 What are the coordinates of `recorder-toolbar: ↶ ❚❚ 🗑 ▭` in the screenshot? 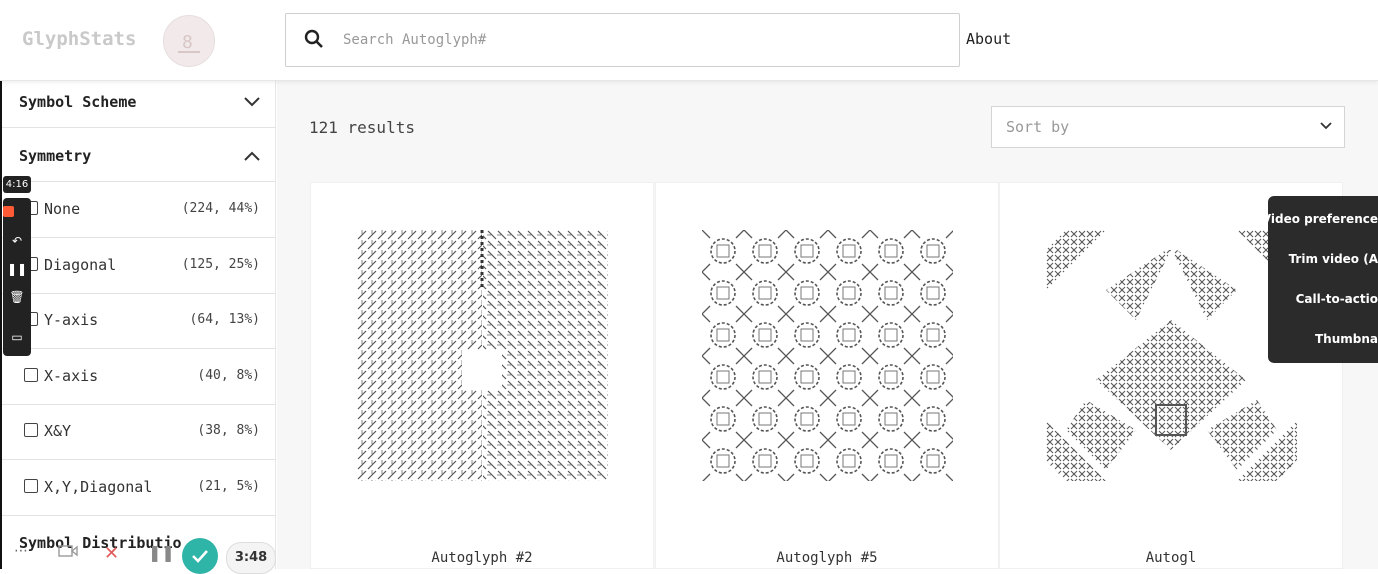 It's located at (17, 277).